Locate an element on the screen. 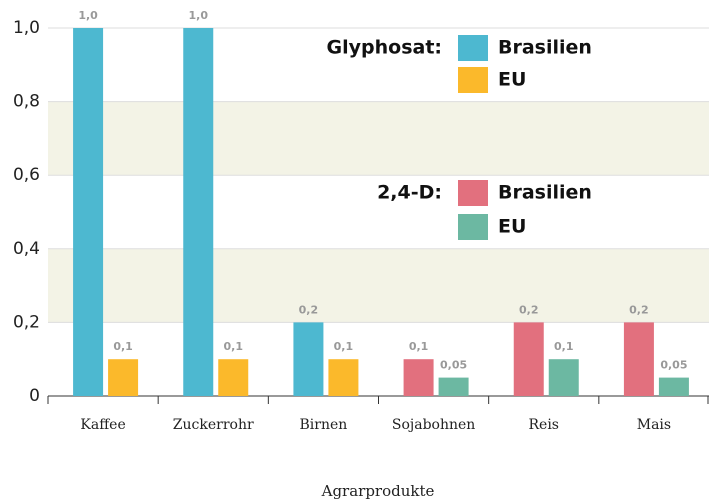 This screenshot has width=709, height=504. x-tick-label: Sojabohnen is located at coordinates (433, 425).